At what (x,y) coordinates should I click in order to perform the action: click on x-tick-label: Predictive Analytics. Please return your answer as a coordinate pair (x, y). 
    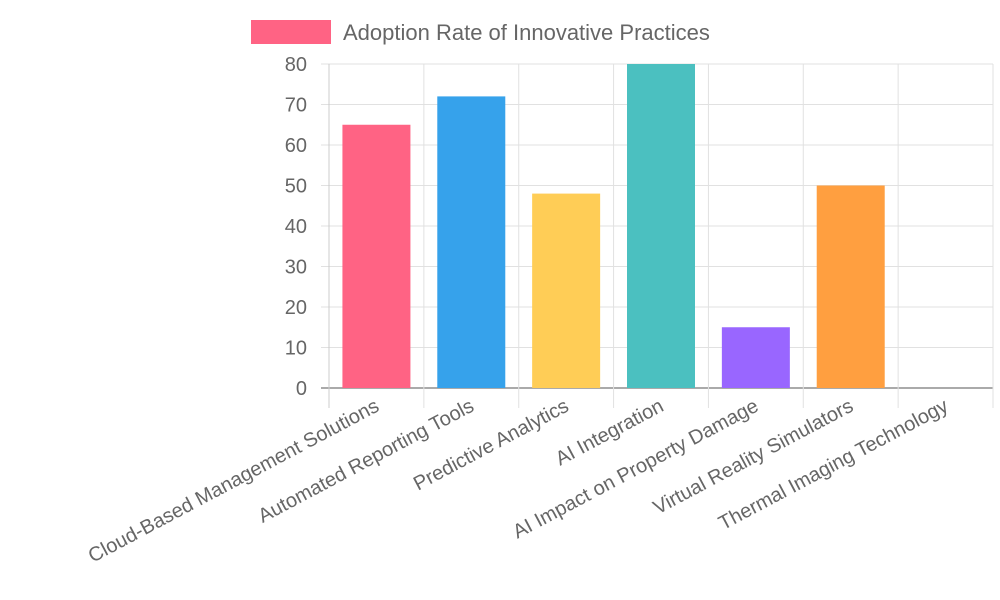
    Looking at the image, I should click on (491, 445).